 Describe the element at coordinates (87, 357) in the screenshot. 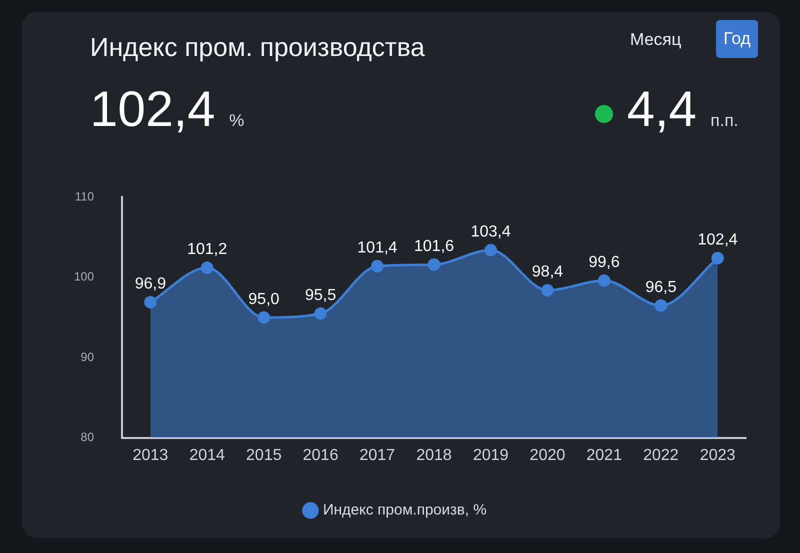

I see `y-tick-label: 90` at that location.